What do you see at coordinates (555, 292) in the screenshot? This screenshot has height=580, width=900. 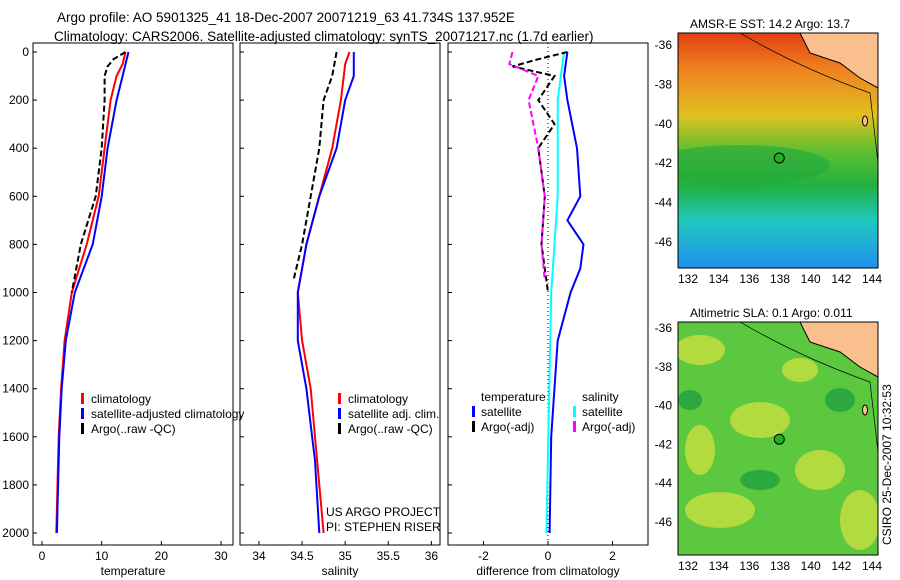 I see `series-temperature-satellite` at bounding box center [555, 292].